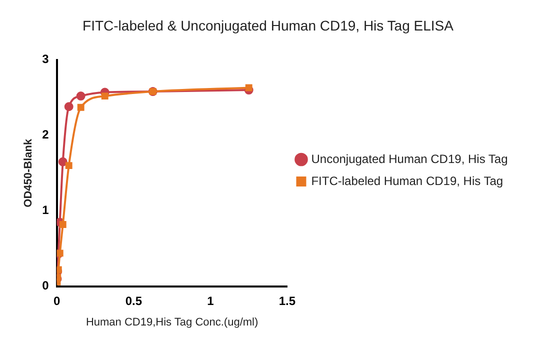 The image size is (539, 348). Describe the element at coordinates (46, 285) in the screenshot. I see `y-tick-label: 0` at that location.